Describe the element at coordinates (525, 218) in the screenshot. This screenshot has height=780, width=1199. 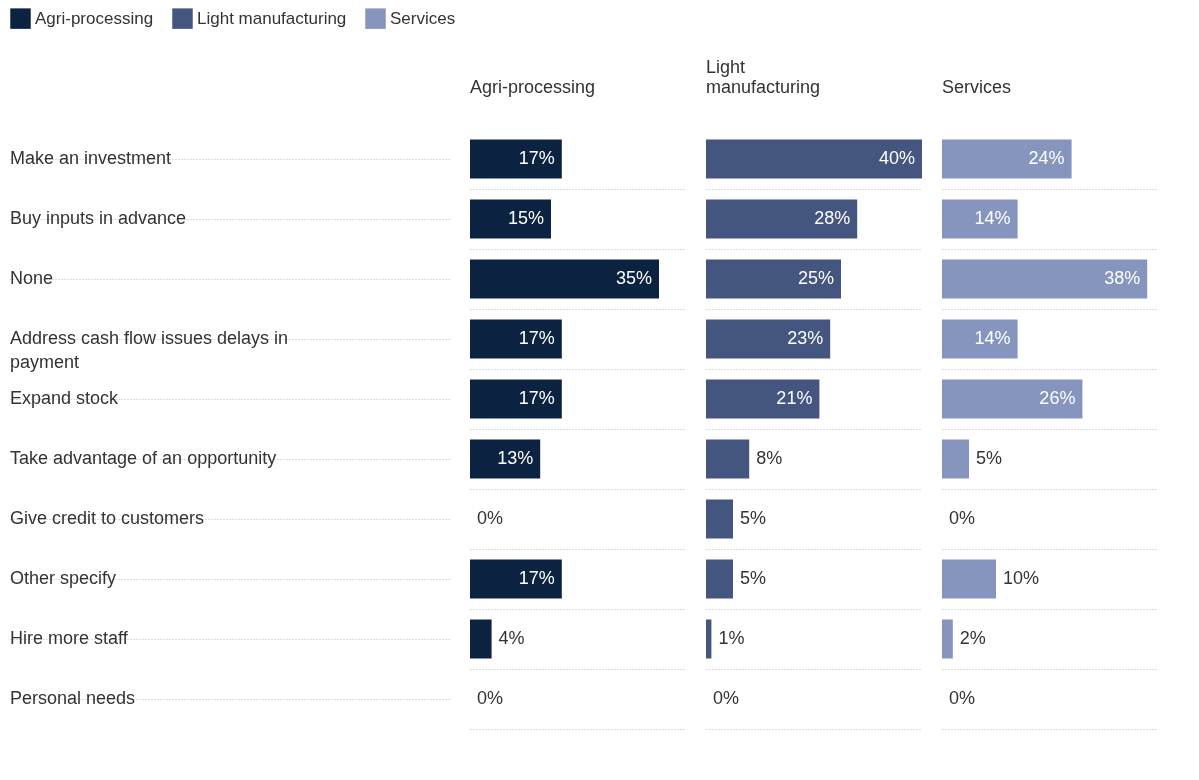
I see `data-label: 15%` at that location.